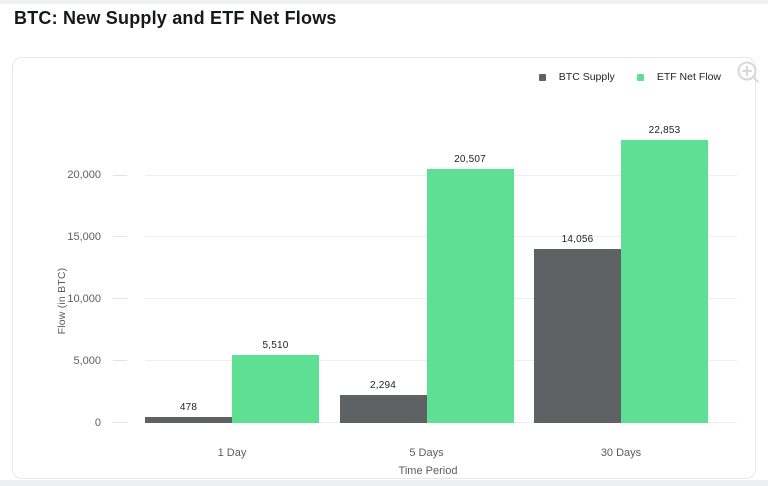 This screenshot has width=768, height=486. I want to click on legend-swatch-etf-net-flow, so click(640, 77).